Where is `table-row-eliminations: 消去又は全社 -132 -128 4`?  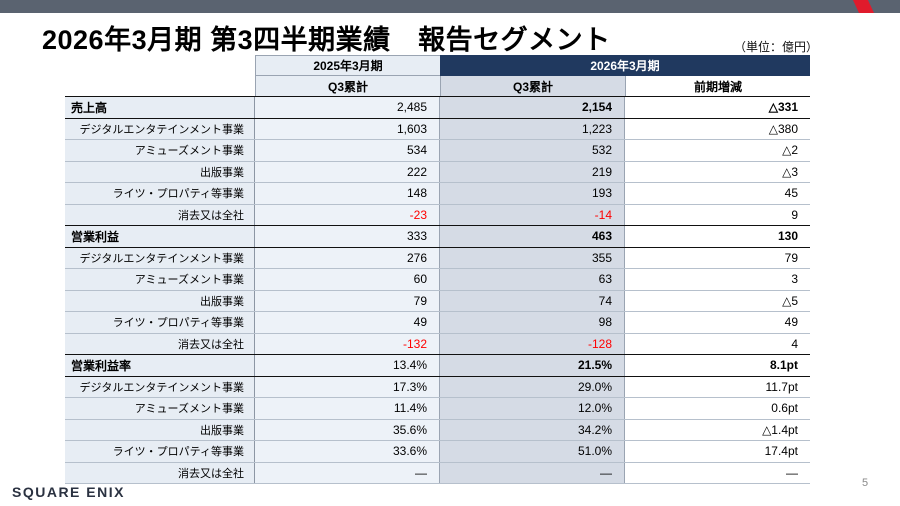 table-row-eliminations: 消去又は全社 -132 -128 4 is located at coordinates (437, 344).